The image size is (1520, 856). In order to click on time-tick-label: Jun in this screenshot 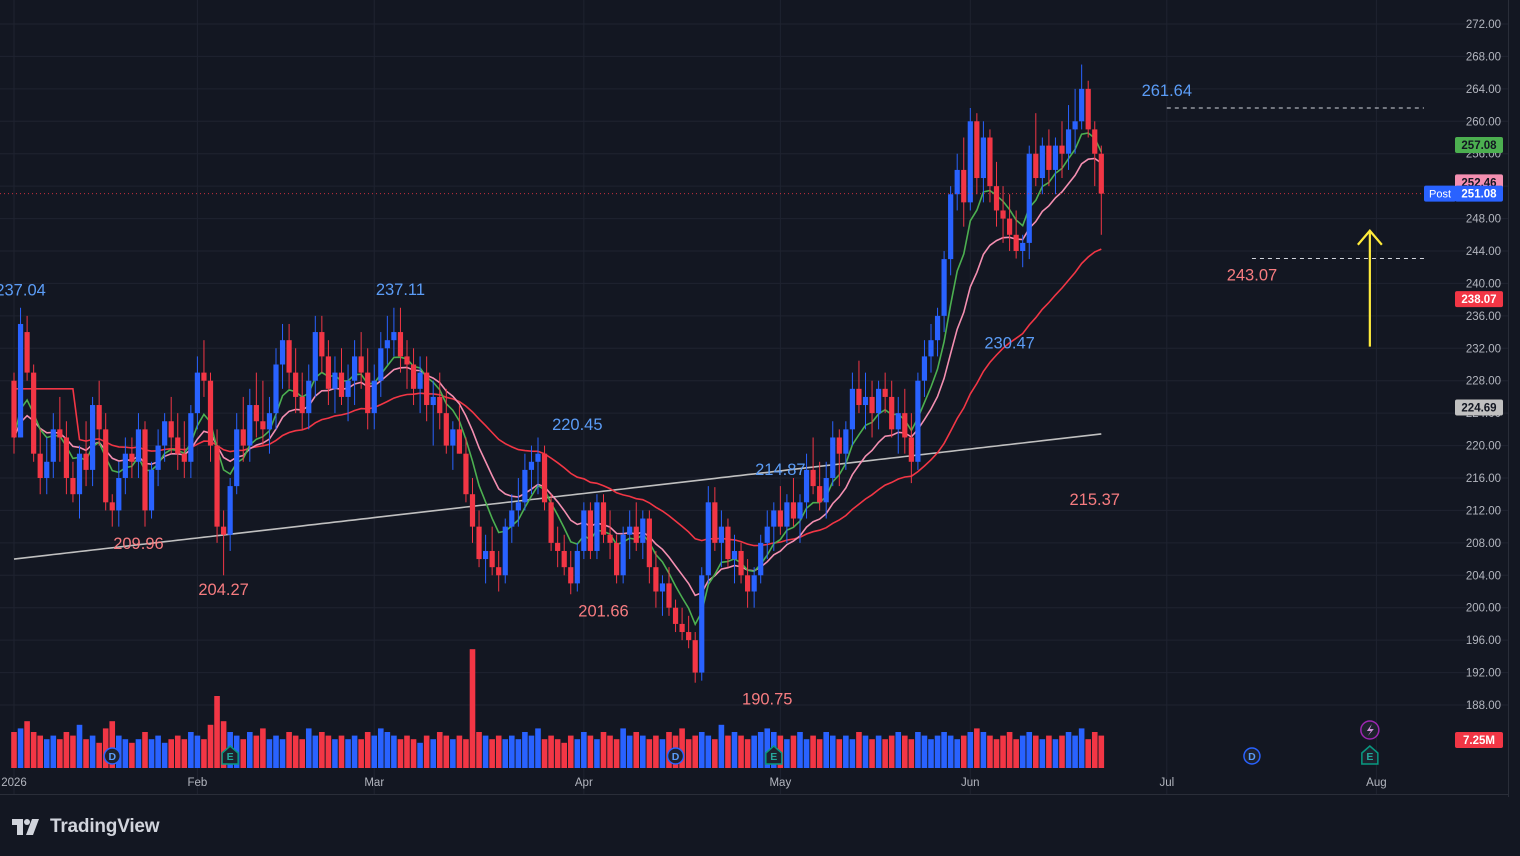, I will do `click(970, 783)`.